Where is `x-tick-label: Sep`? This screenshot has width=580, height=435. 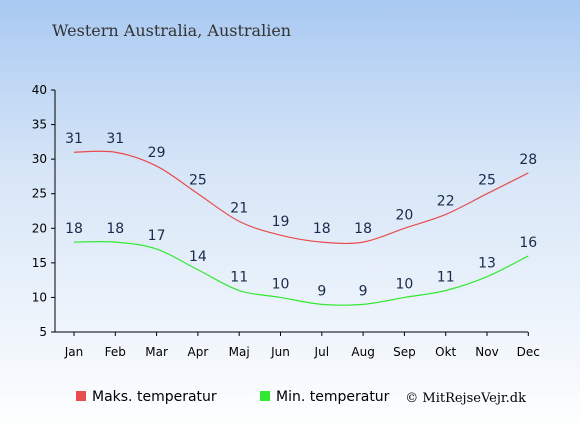 x-tick-label: Sep is located at coordinates (404, 352).